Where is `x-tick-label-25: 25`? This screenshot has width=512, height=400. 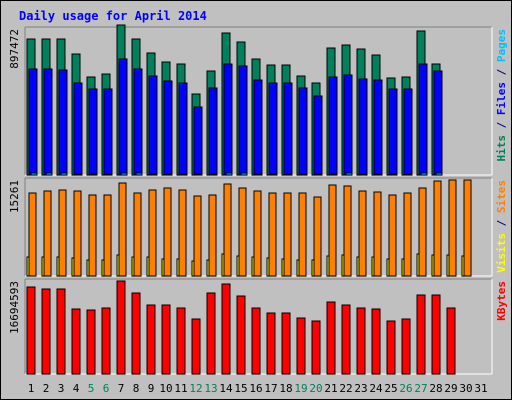 x-tick-label-25: 25 is located at coordinates (390, 388).